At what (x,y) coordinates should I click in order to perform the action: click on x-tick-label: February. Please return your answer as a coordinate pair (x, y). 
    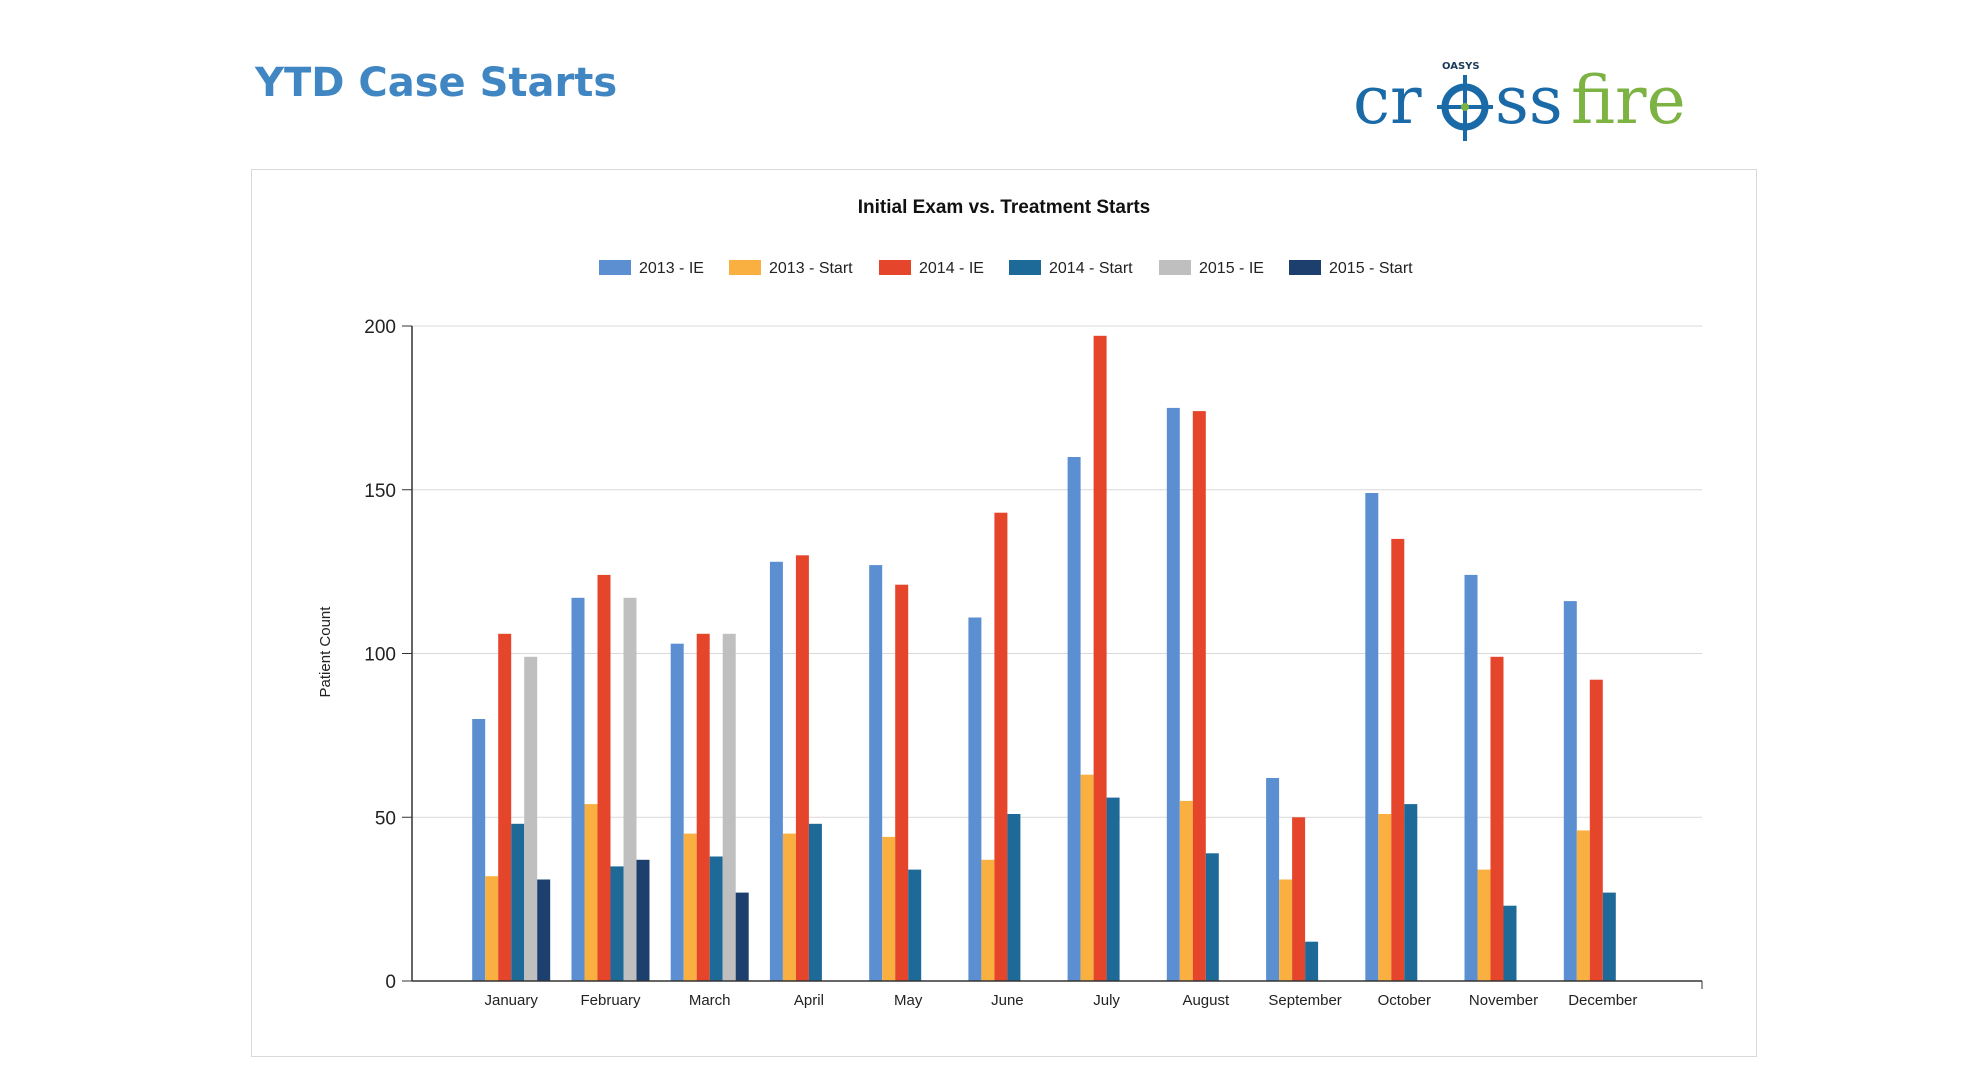
    Looking at the image, I should click on (610, 1000).